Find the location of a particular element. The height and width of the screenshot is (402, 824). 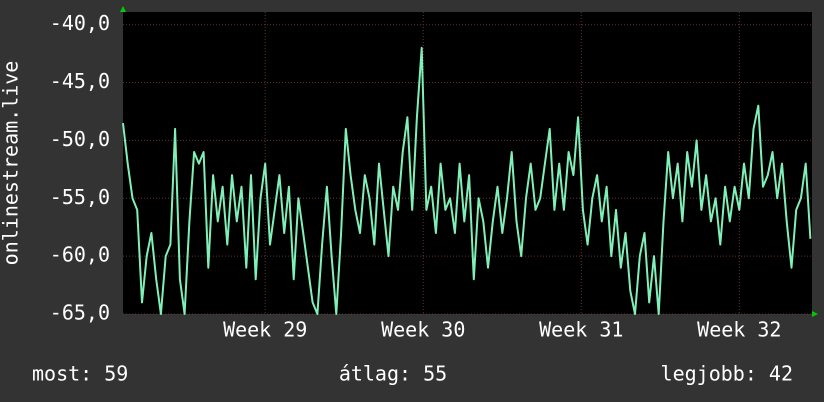

y-tick-label: -55,0 is located at coordinates (80, 197).